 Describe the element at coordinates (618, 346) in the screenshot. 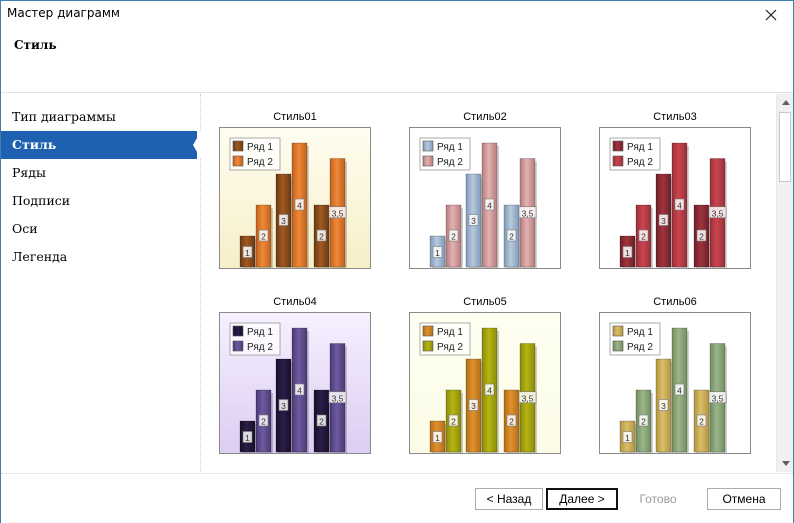

I see `legend-swatch-series2` at that location.